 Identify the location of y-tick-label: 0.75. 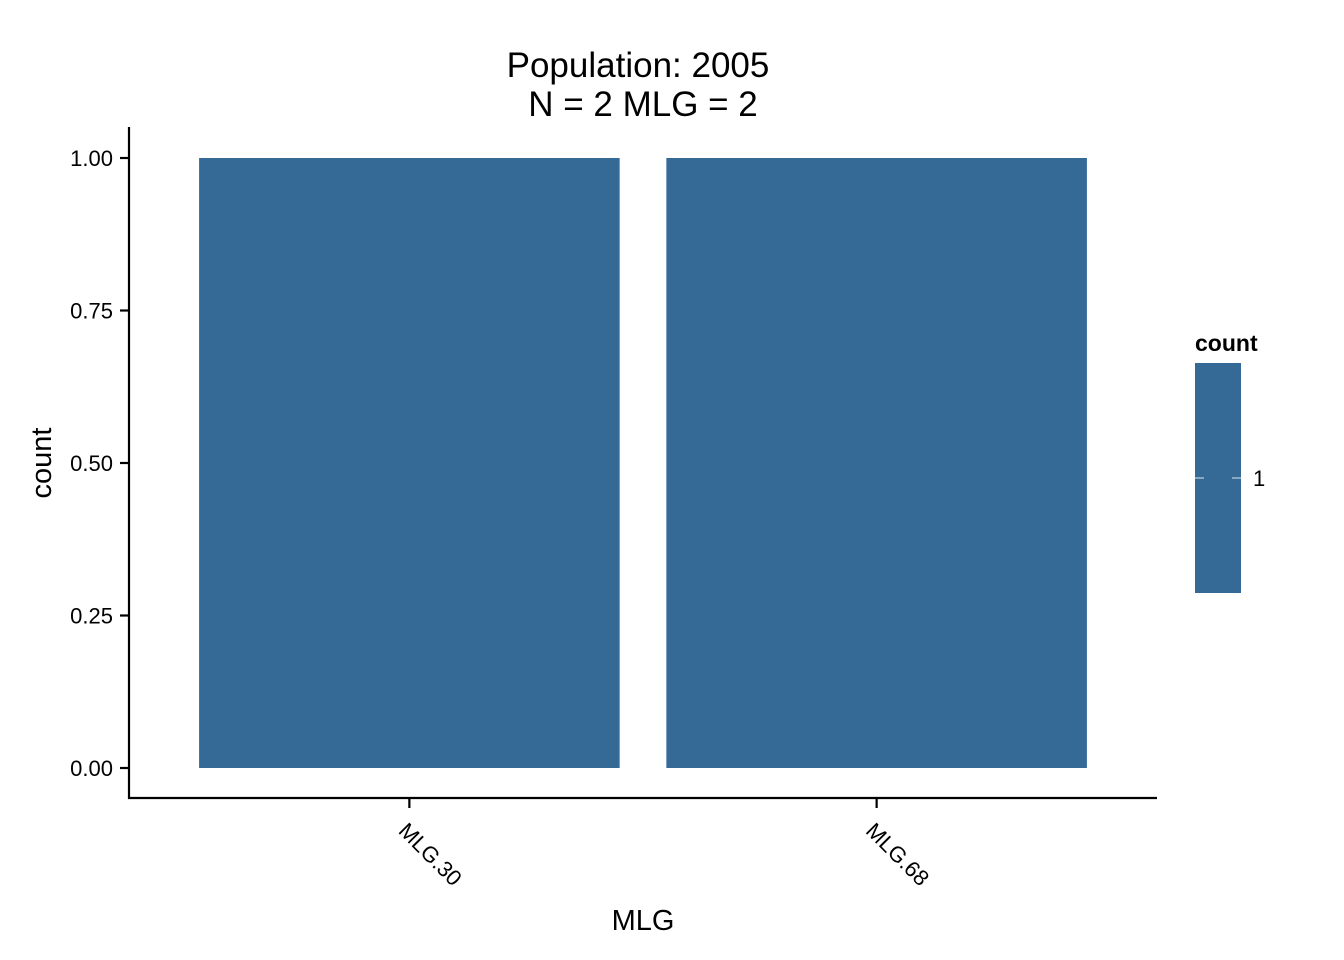
(91, 311).